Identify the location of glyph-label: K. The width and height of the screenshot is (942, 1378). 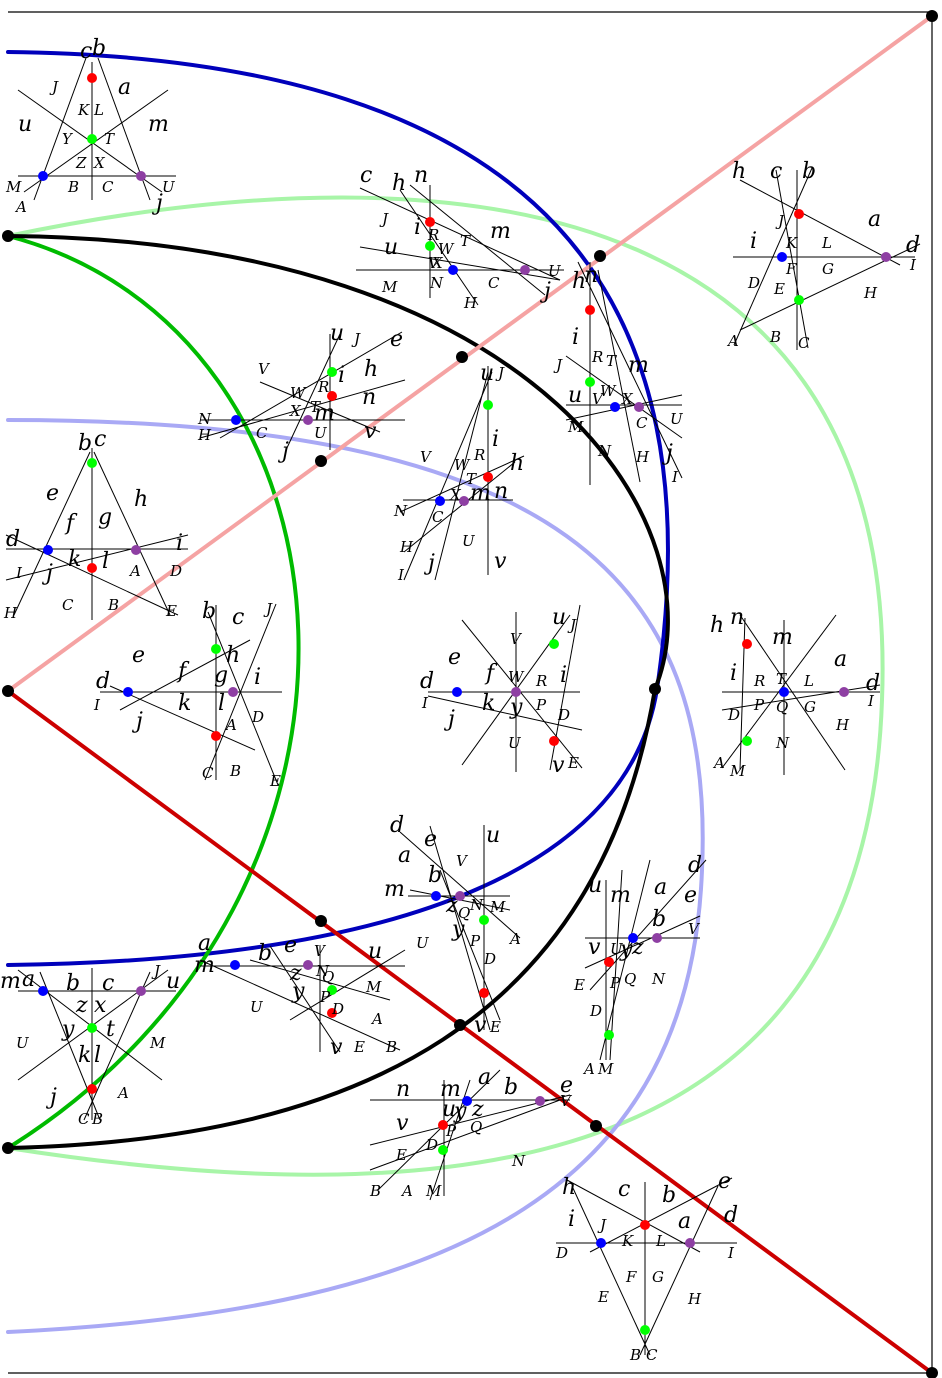
(83, 110).